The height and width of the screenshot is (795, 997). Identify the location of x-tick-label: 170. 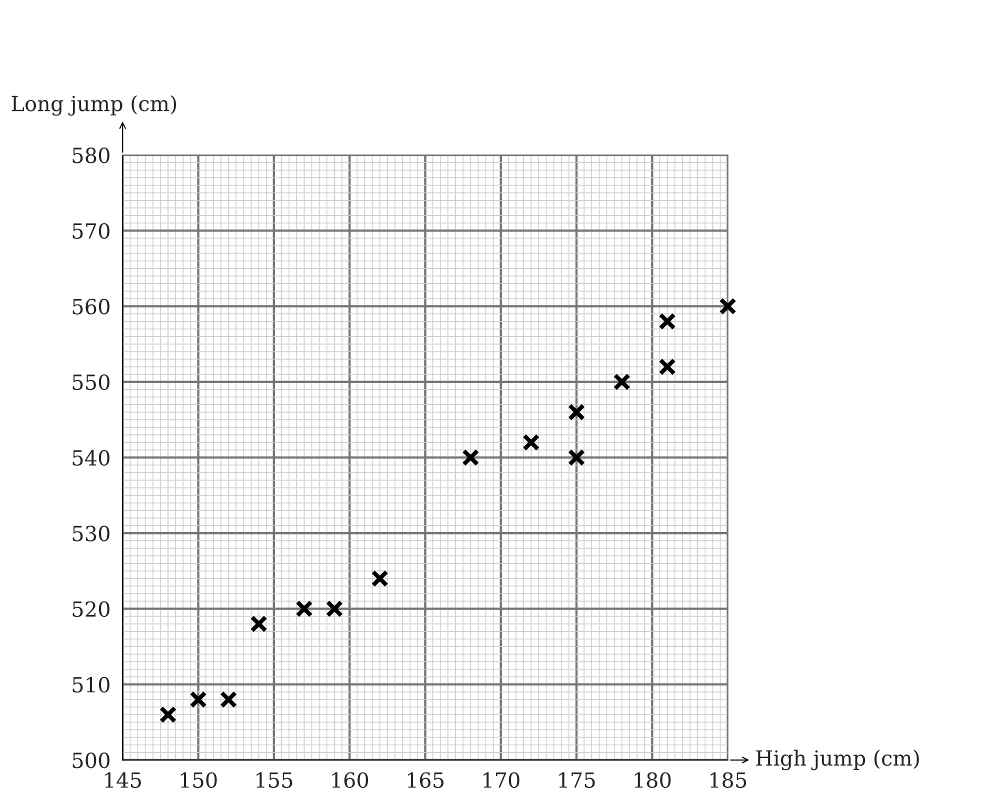
(502, 780).